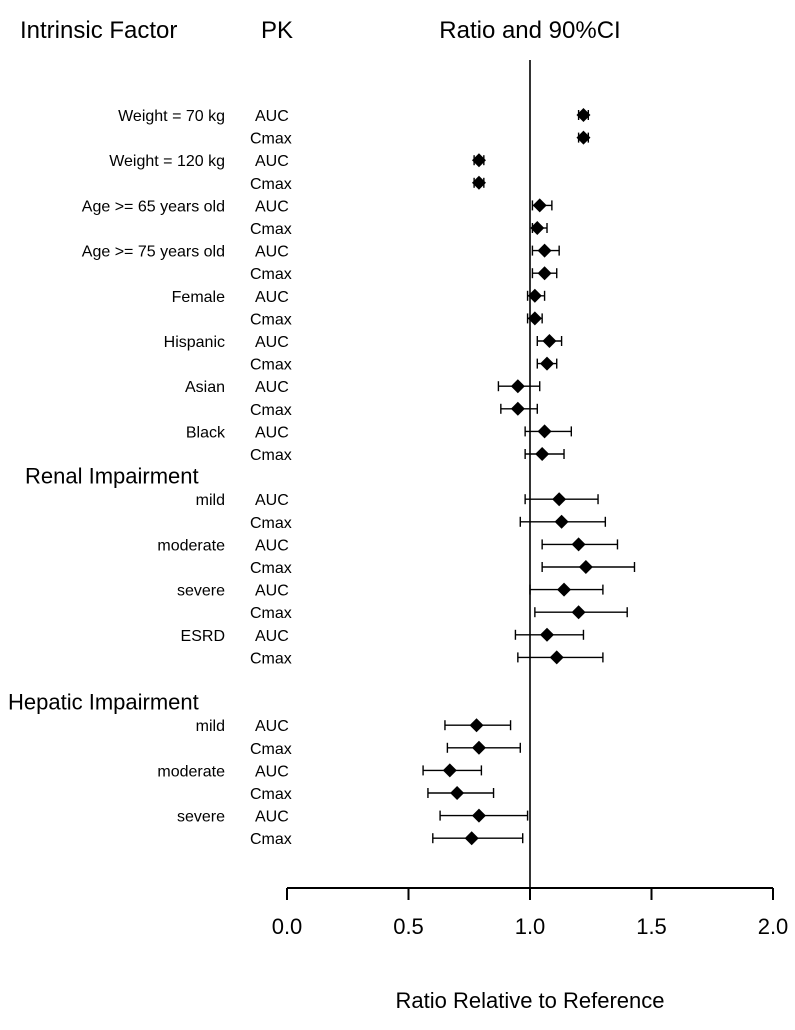  What do you see at coordinates (205, 387) in the screenshot?
I see `group-label: Asian` at bounding box center [205, 387].